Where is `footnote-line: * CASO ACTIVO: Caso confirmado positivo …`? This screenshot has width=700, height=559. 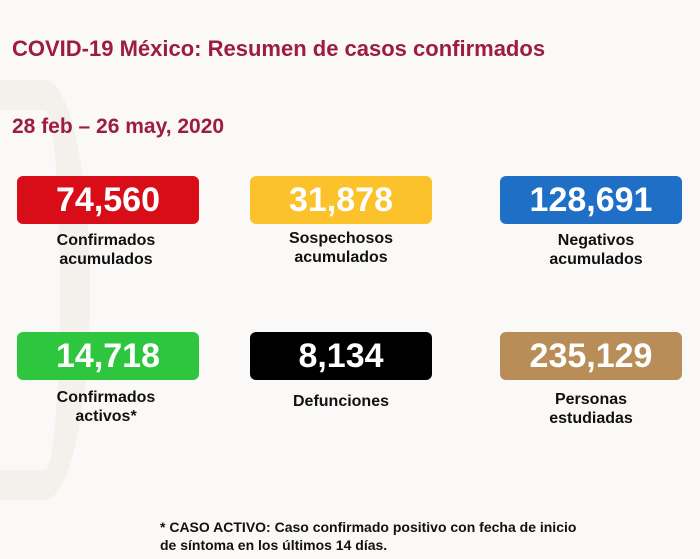
footnote-line: * CASO ACTIVO: Caso confirmado positivo … is located at coordinates (368, 527).